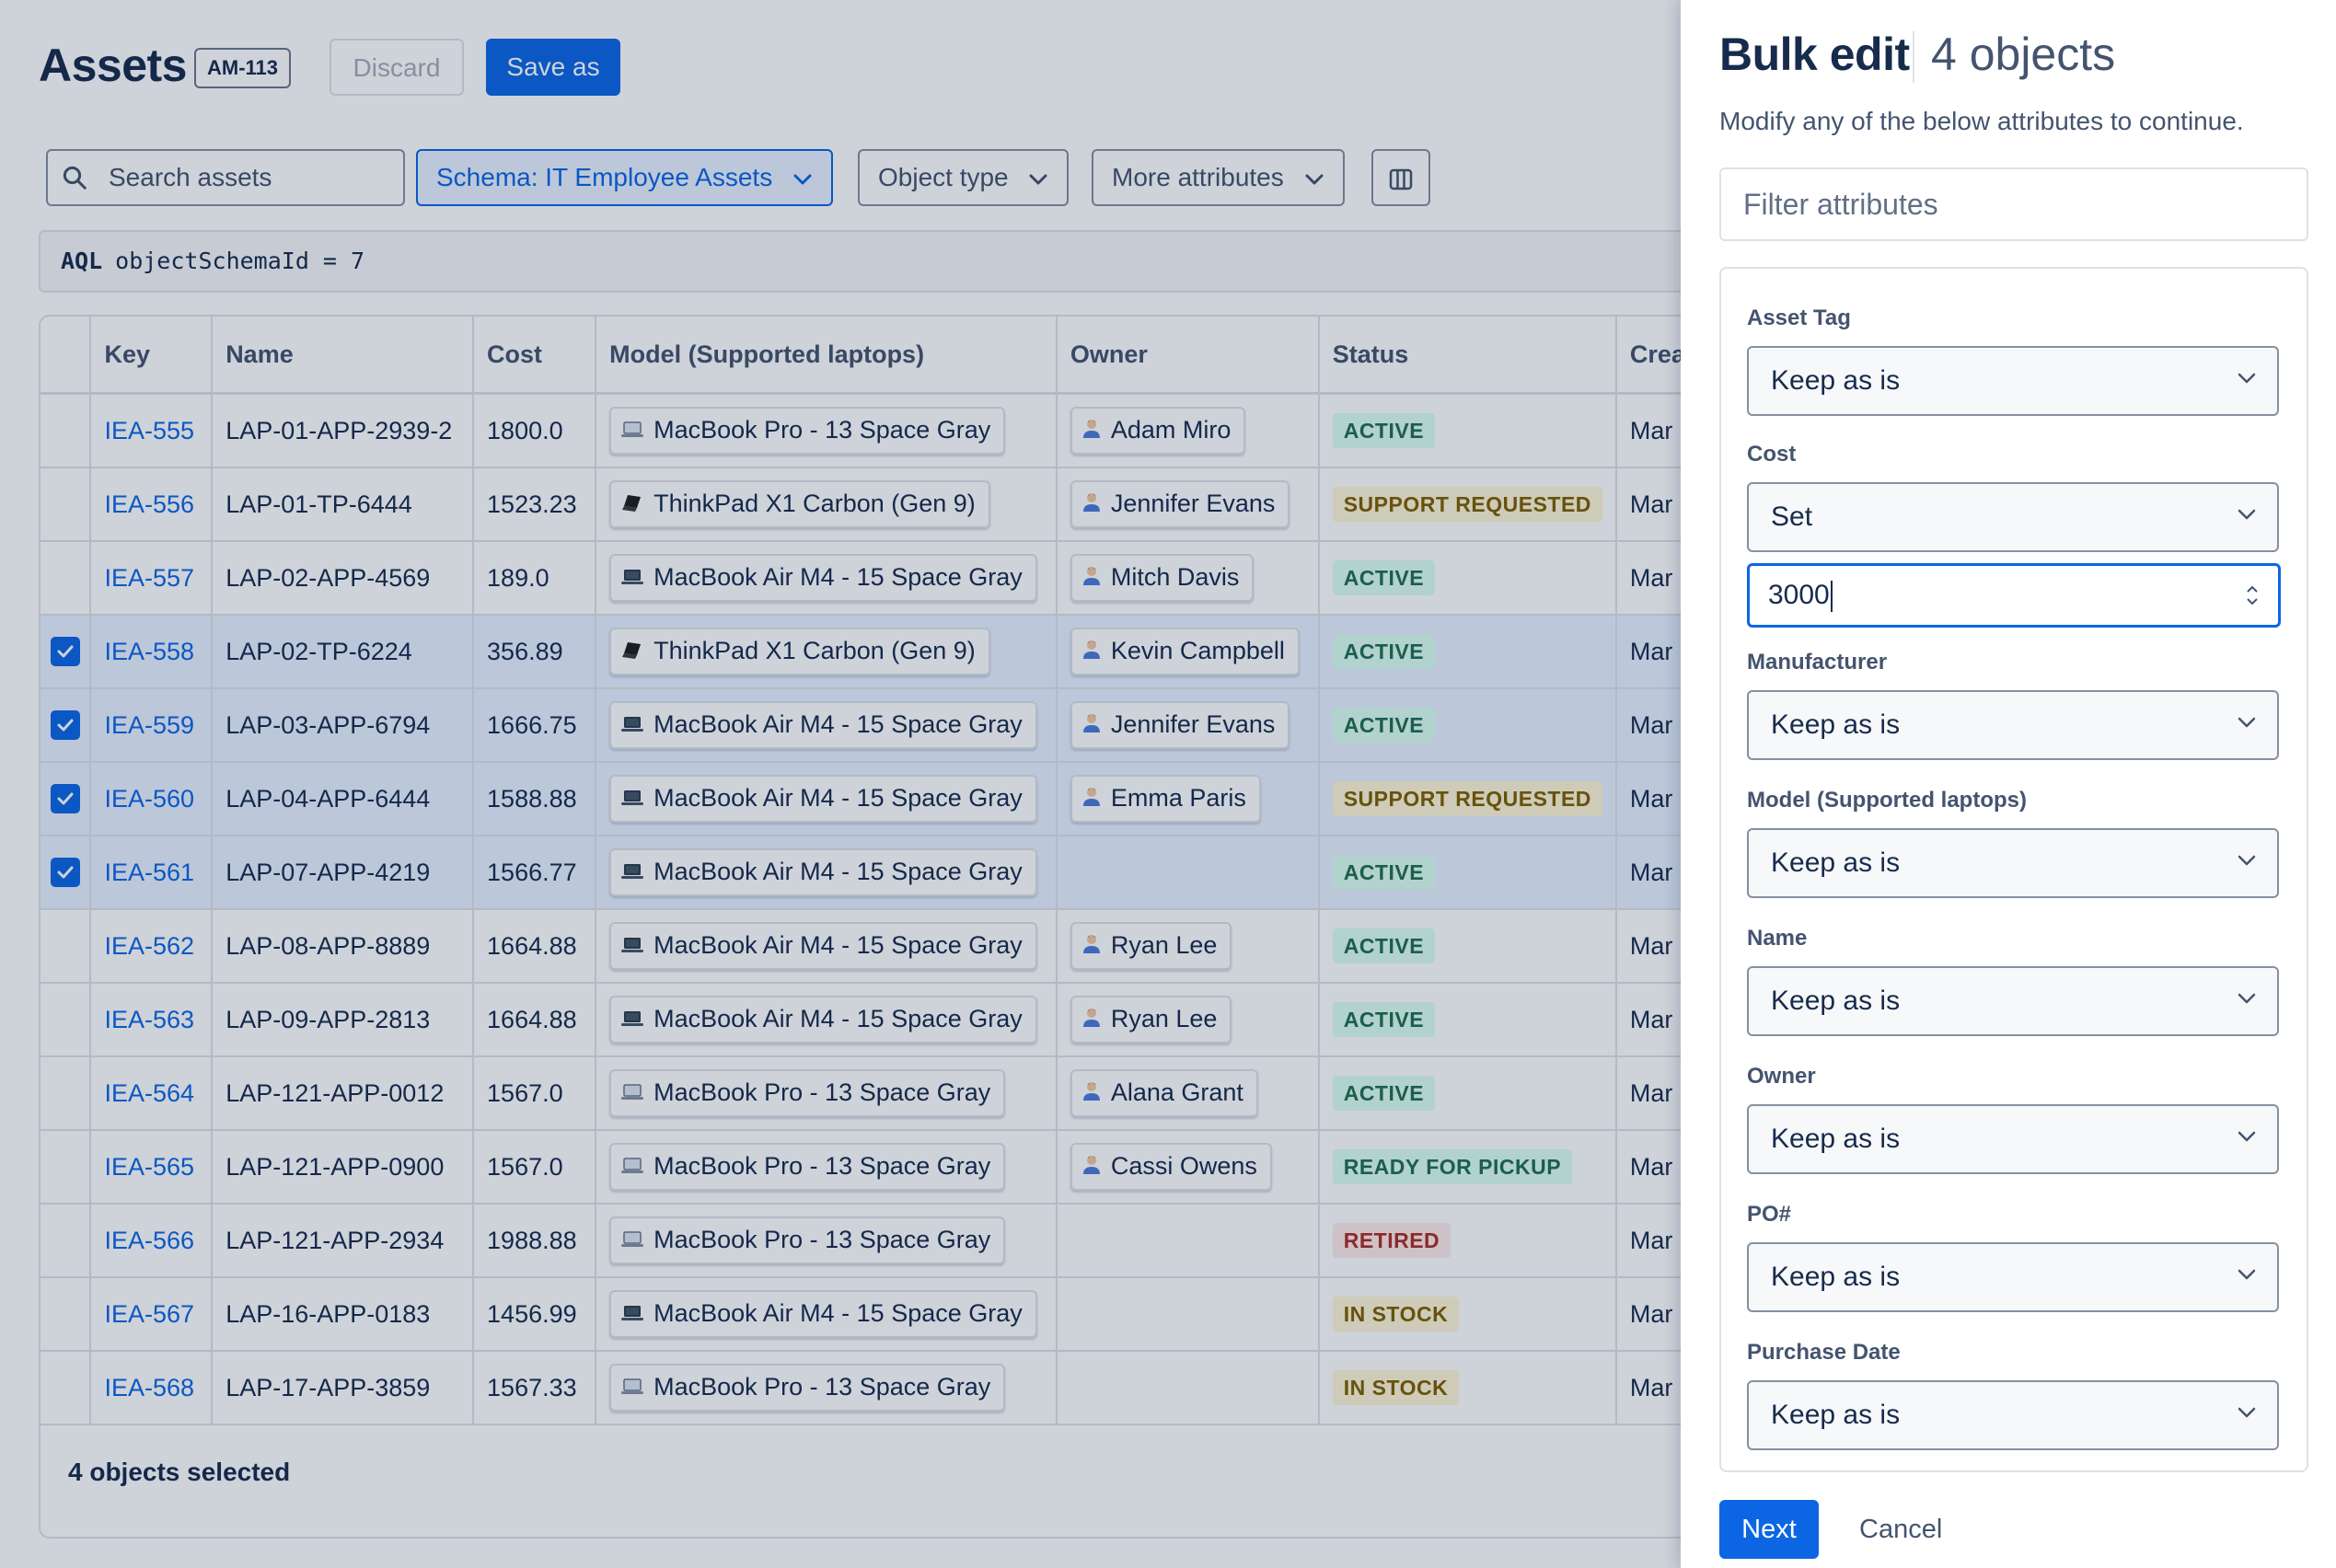  What do you see at coordinates (553, 67) in the screenshot?
I see `save-as-button: Save as` at bounding box center [553, 67].